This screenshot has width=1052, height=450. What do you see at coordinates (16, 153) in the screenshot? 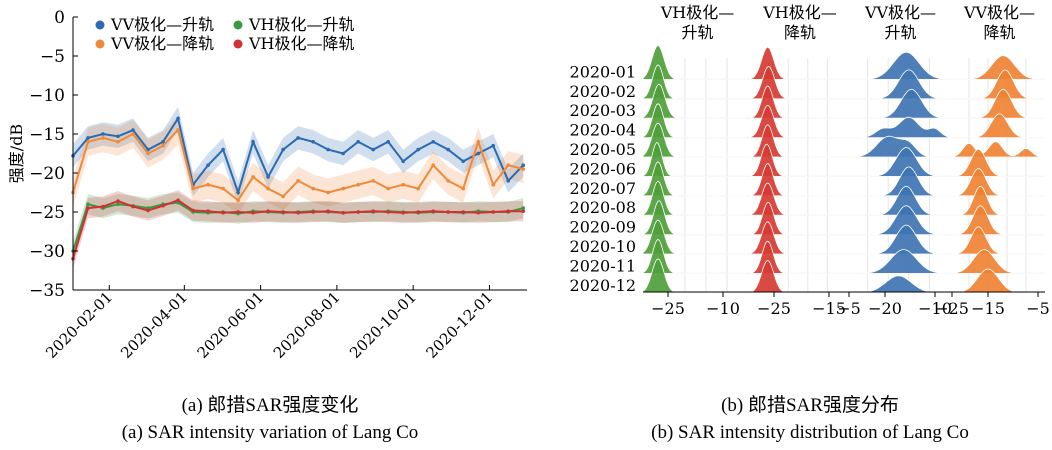
I see `y-axis-label: 强度/dB` at bounding box center [16, 153].